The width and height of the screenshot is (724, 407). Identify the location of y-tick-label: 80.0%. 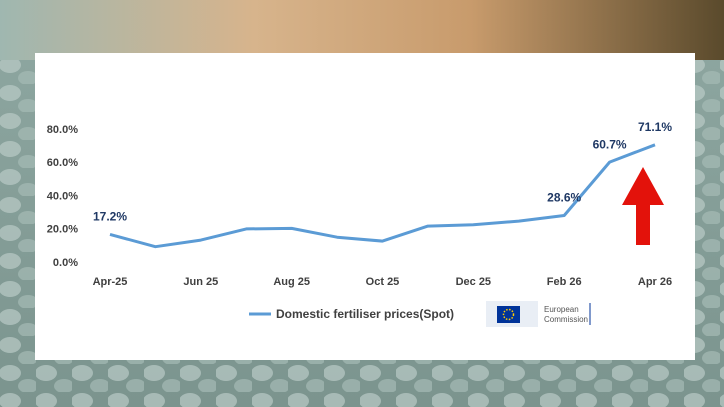
(62, 130).